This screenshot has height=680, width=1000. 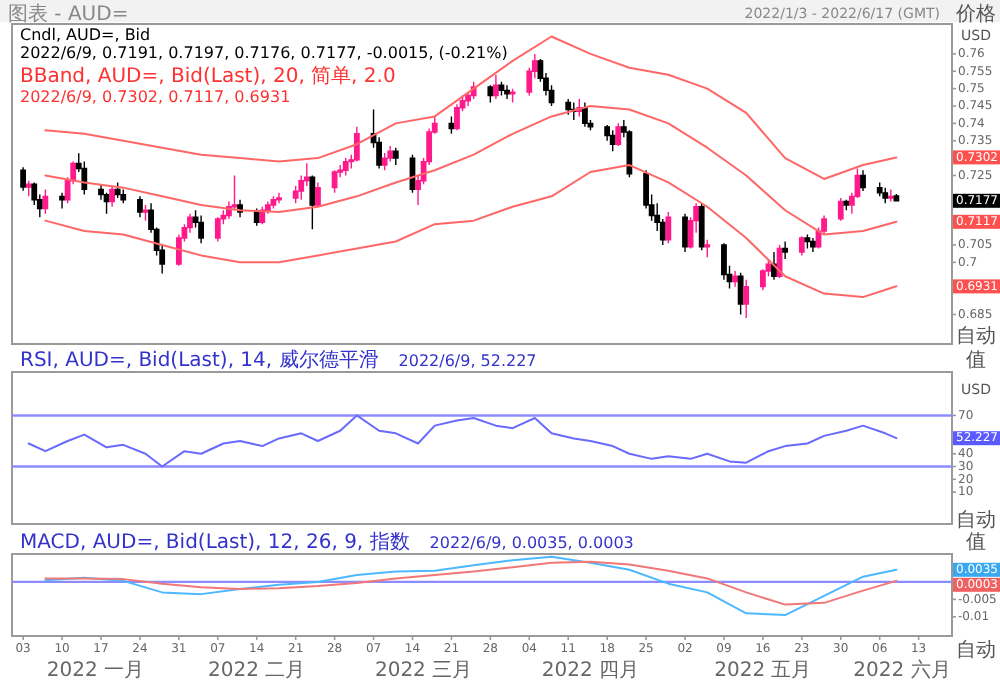 What do you see at coordinates (199, 360) in the screenshot?
I see `chart-title: RSI, AUD=, Bid(Last), 14, 威尔德平滑` at bounding box center [199, 360].